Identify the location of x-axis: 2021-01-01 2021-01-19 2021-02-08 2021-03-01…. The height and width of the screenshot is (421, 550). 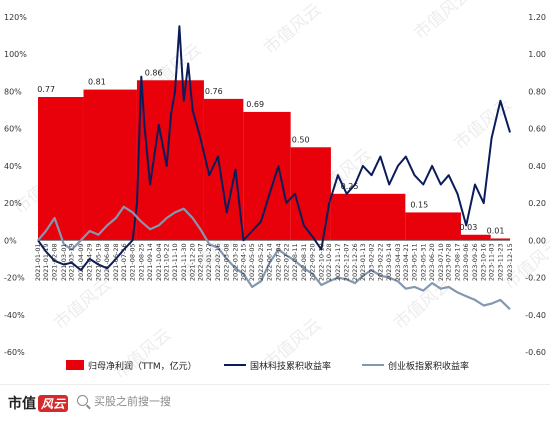
(274, 262).